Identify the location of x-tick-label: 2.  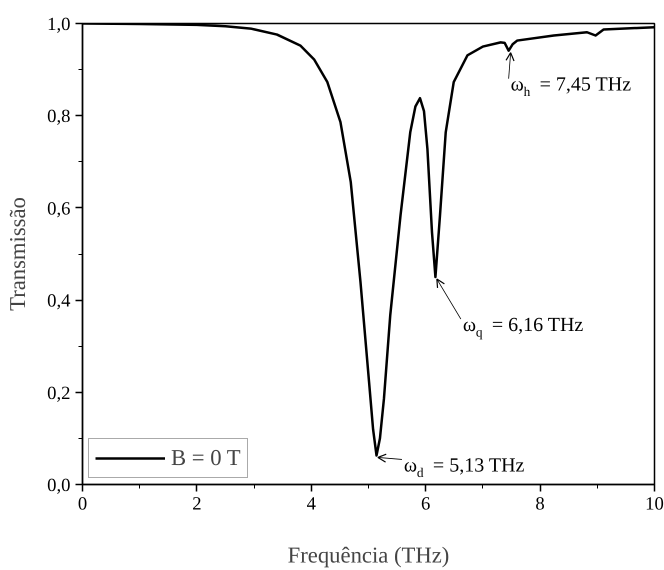
(197, 504).